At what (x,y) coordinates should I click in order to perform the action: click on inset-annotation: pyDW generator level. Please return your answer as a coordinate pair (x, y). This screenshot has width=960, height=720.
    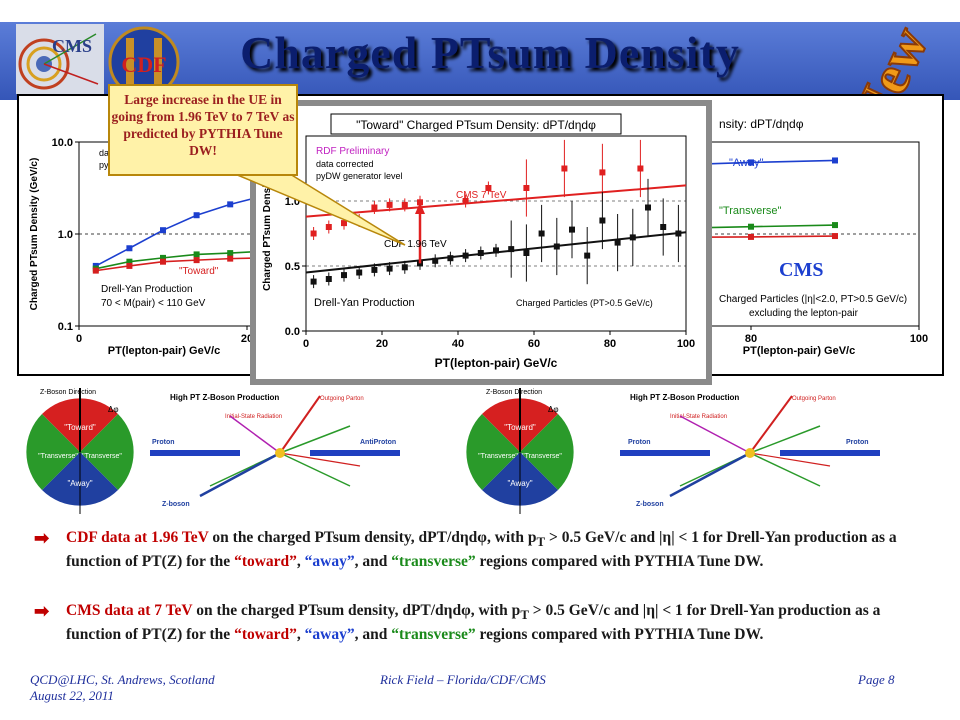
    Looking at the image, I should click on (359, 176).